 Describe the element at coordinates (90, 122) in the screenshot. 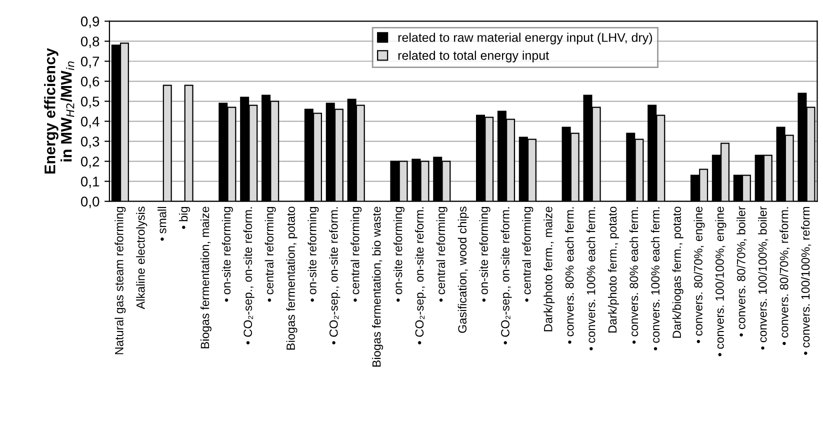

I see `y-tick-label: 0,4` at that location.